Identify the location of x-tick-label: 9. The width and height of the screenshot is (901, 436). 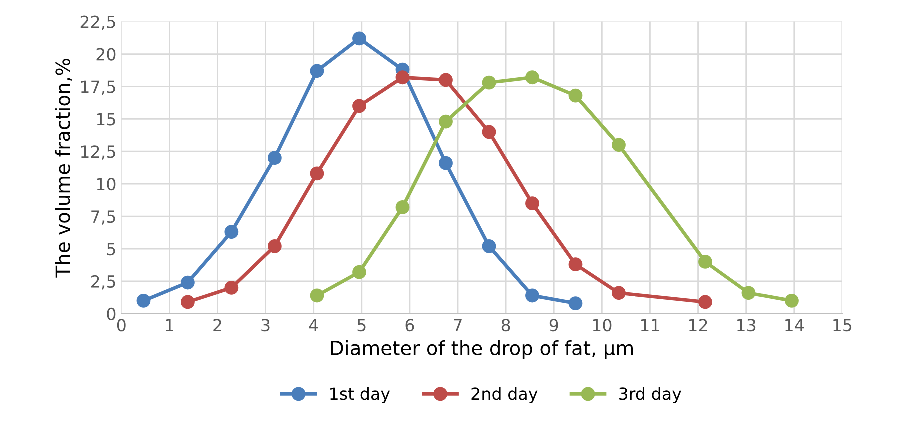
(554, 325).